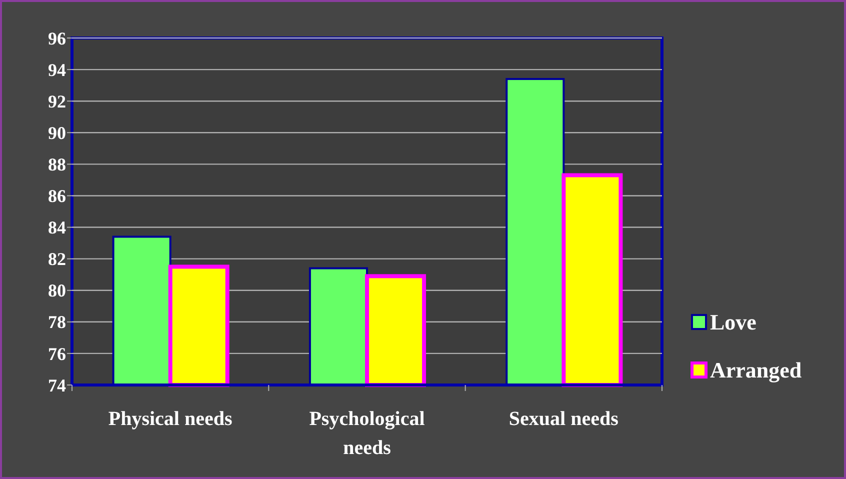 The width and height of the screenshot is (846, 479). I want to click on y-tick-label: 82, so click(57, 259).